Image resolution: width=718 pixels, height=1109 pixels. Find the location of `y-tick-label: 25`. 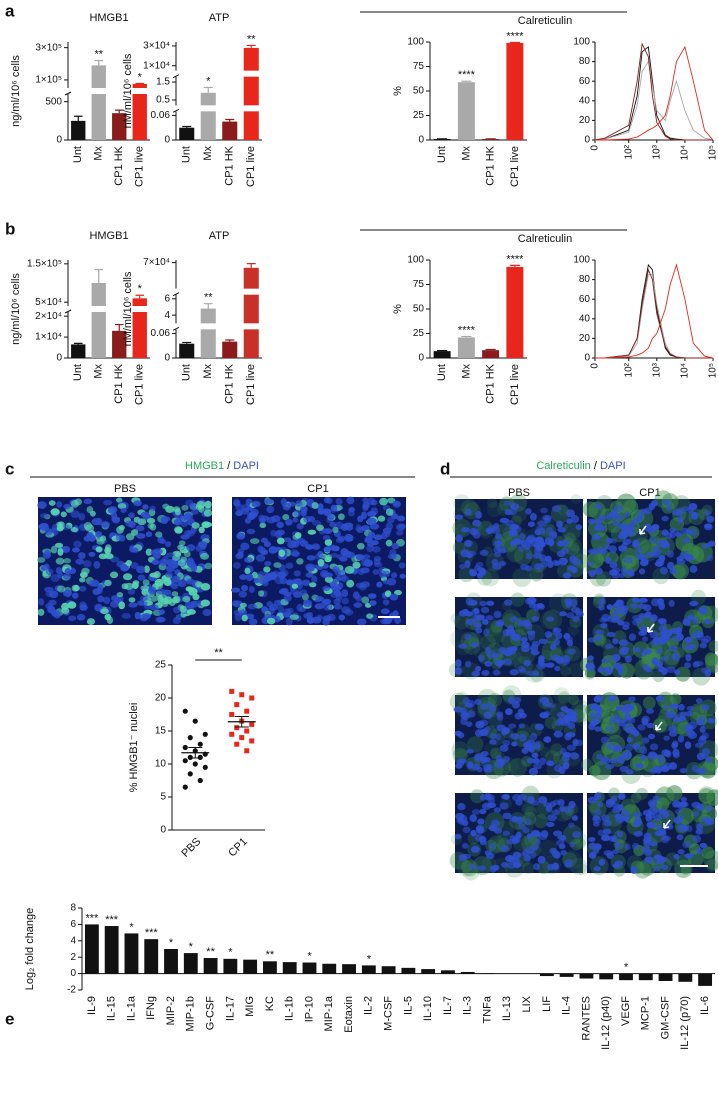

y-tick-label: 25 is located at coordinates (419, 333).